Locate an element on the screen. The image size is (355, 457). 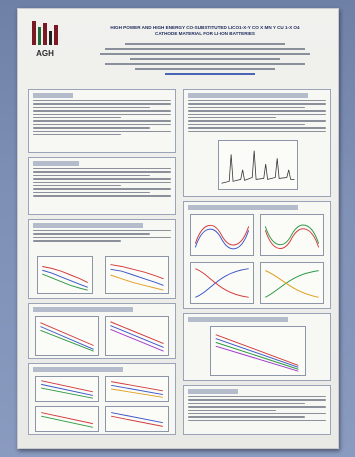
experimental-heading is located at coordinates (56, 163).